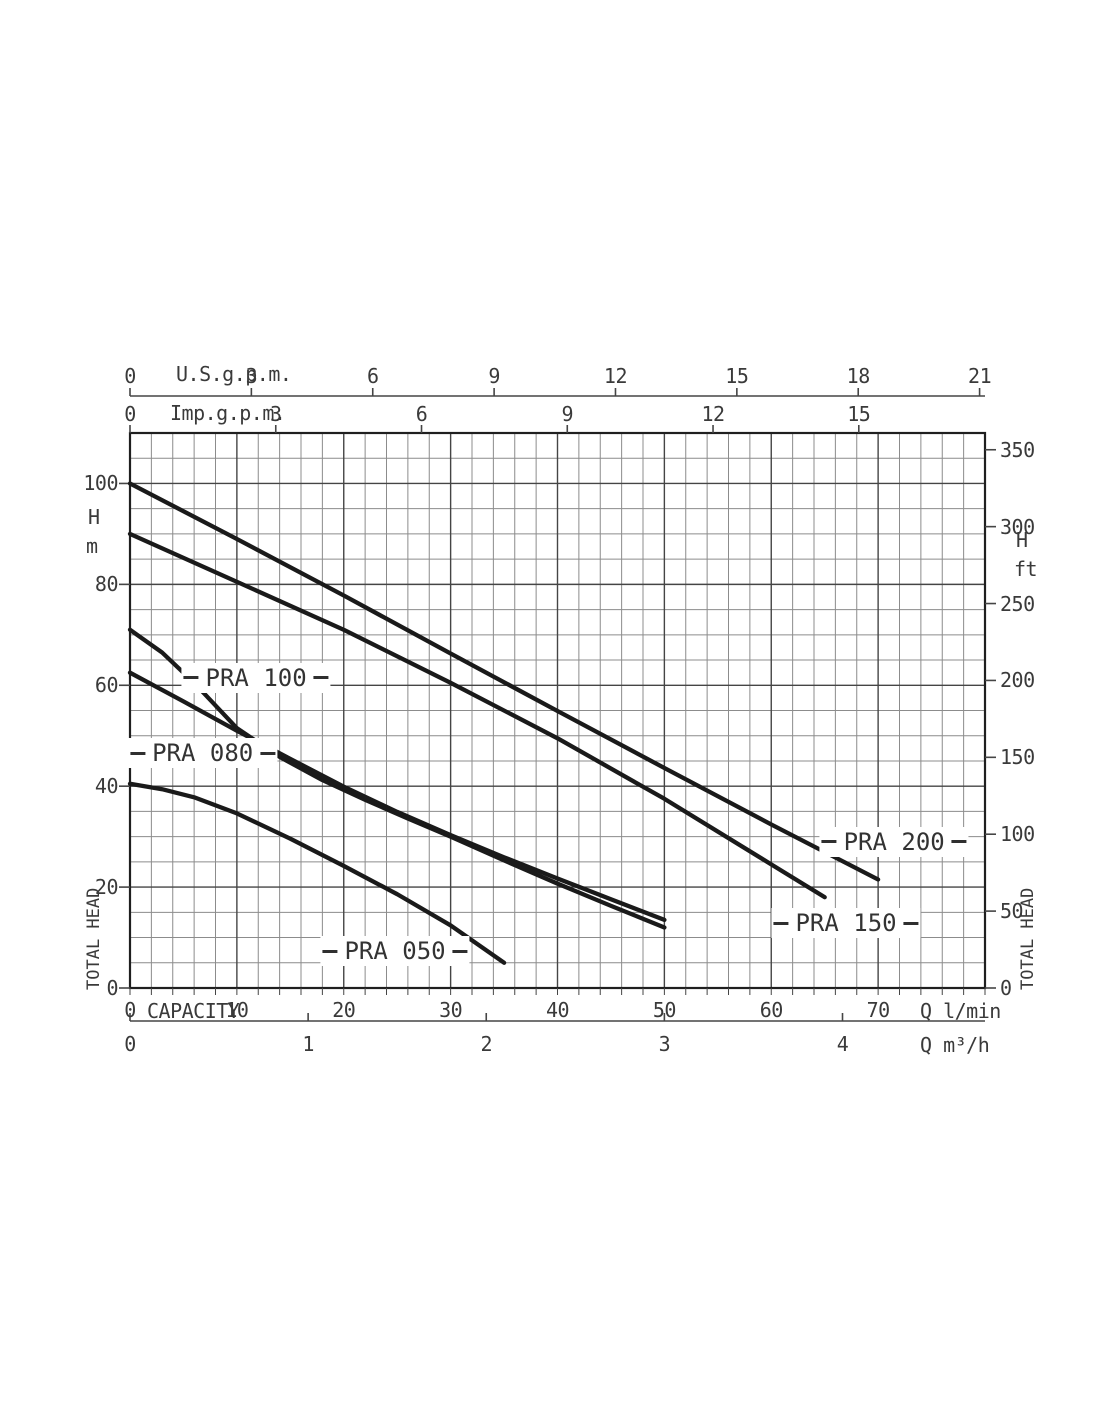 The image size is (1100, 1422). Describe the element at coordinates (275, 414) in the screenshot. I see `imp-gpm-tick-label: 3` at that location.